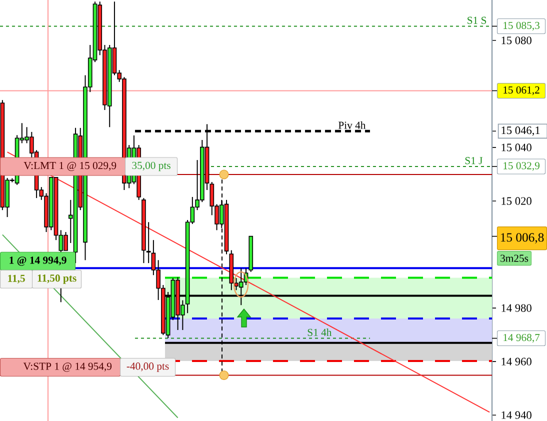 The width and height of the screenshot is (547, 421). Describe the element at coordinates (517, 415) in the screenshot. I see `y-tick-label: 14 940` at that location.